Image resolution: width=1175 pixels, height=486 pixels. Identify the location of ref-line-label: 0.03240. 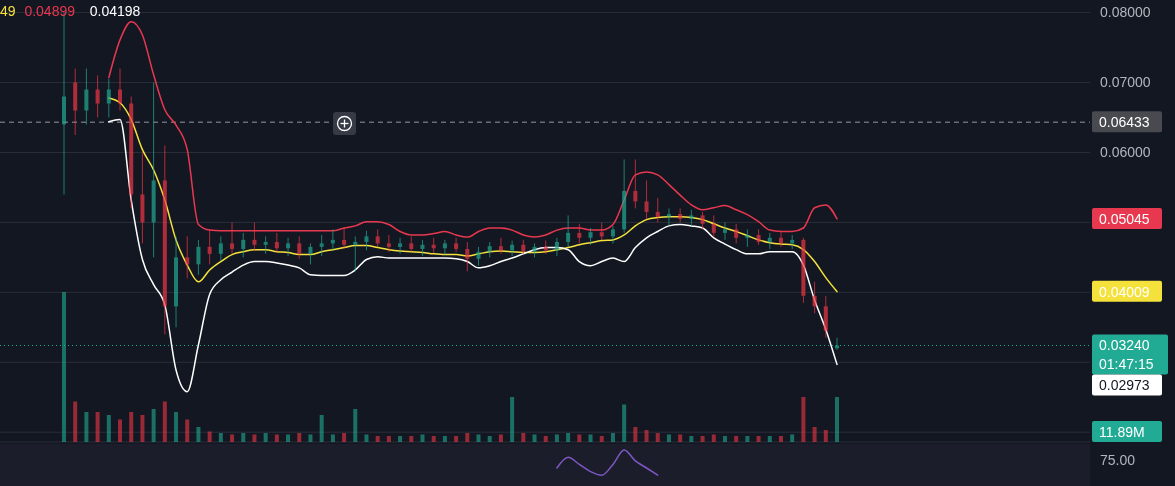
(1124, 345).